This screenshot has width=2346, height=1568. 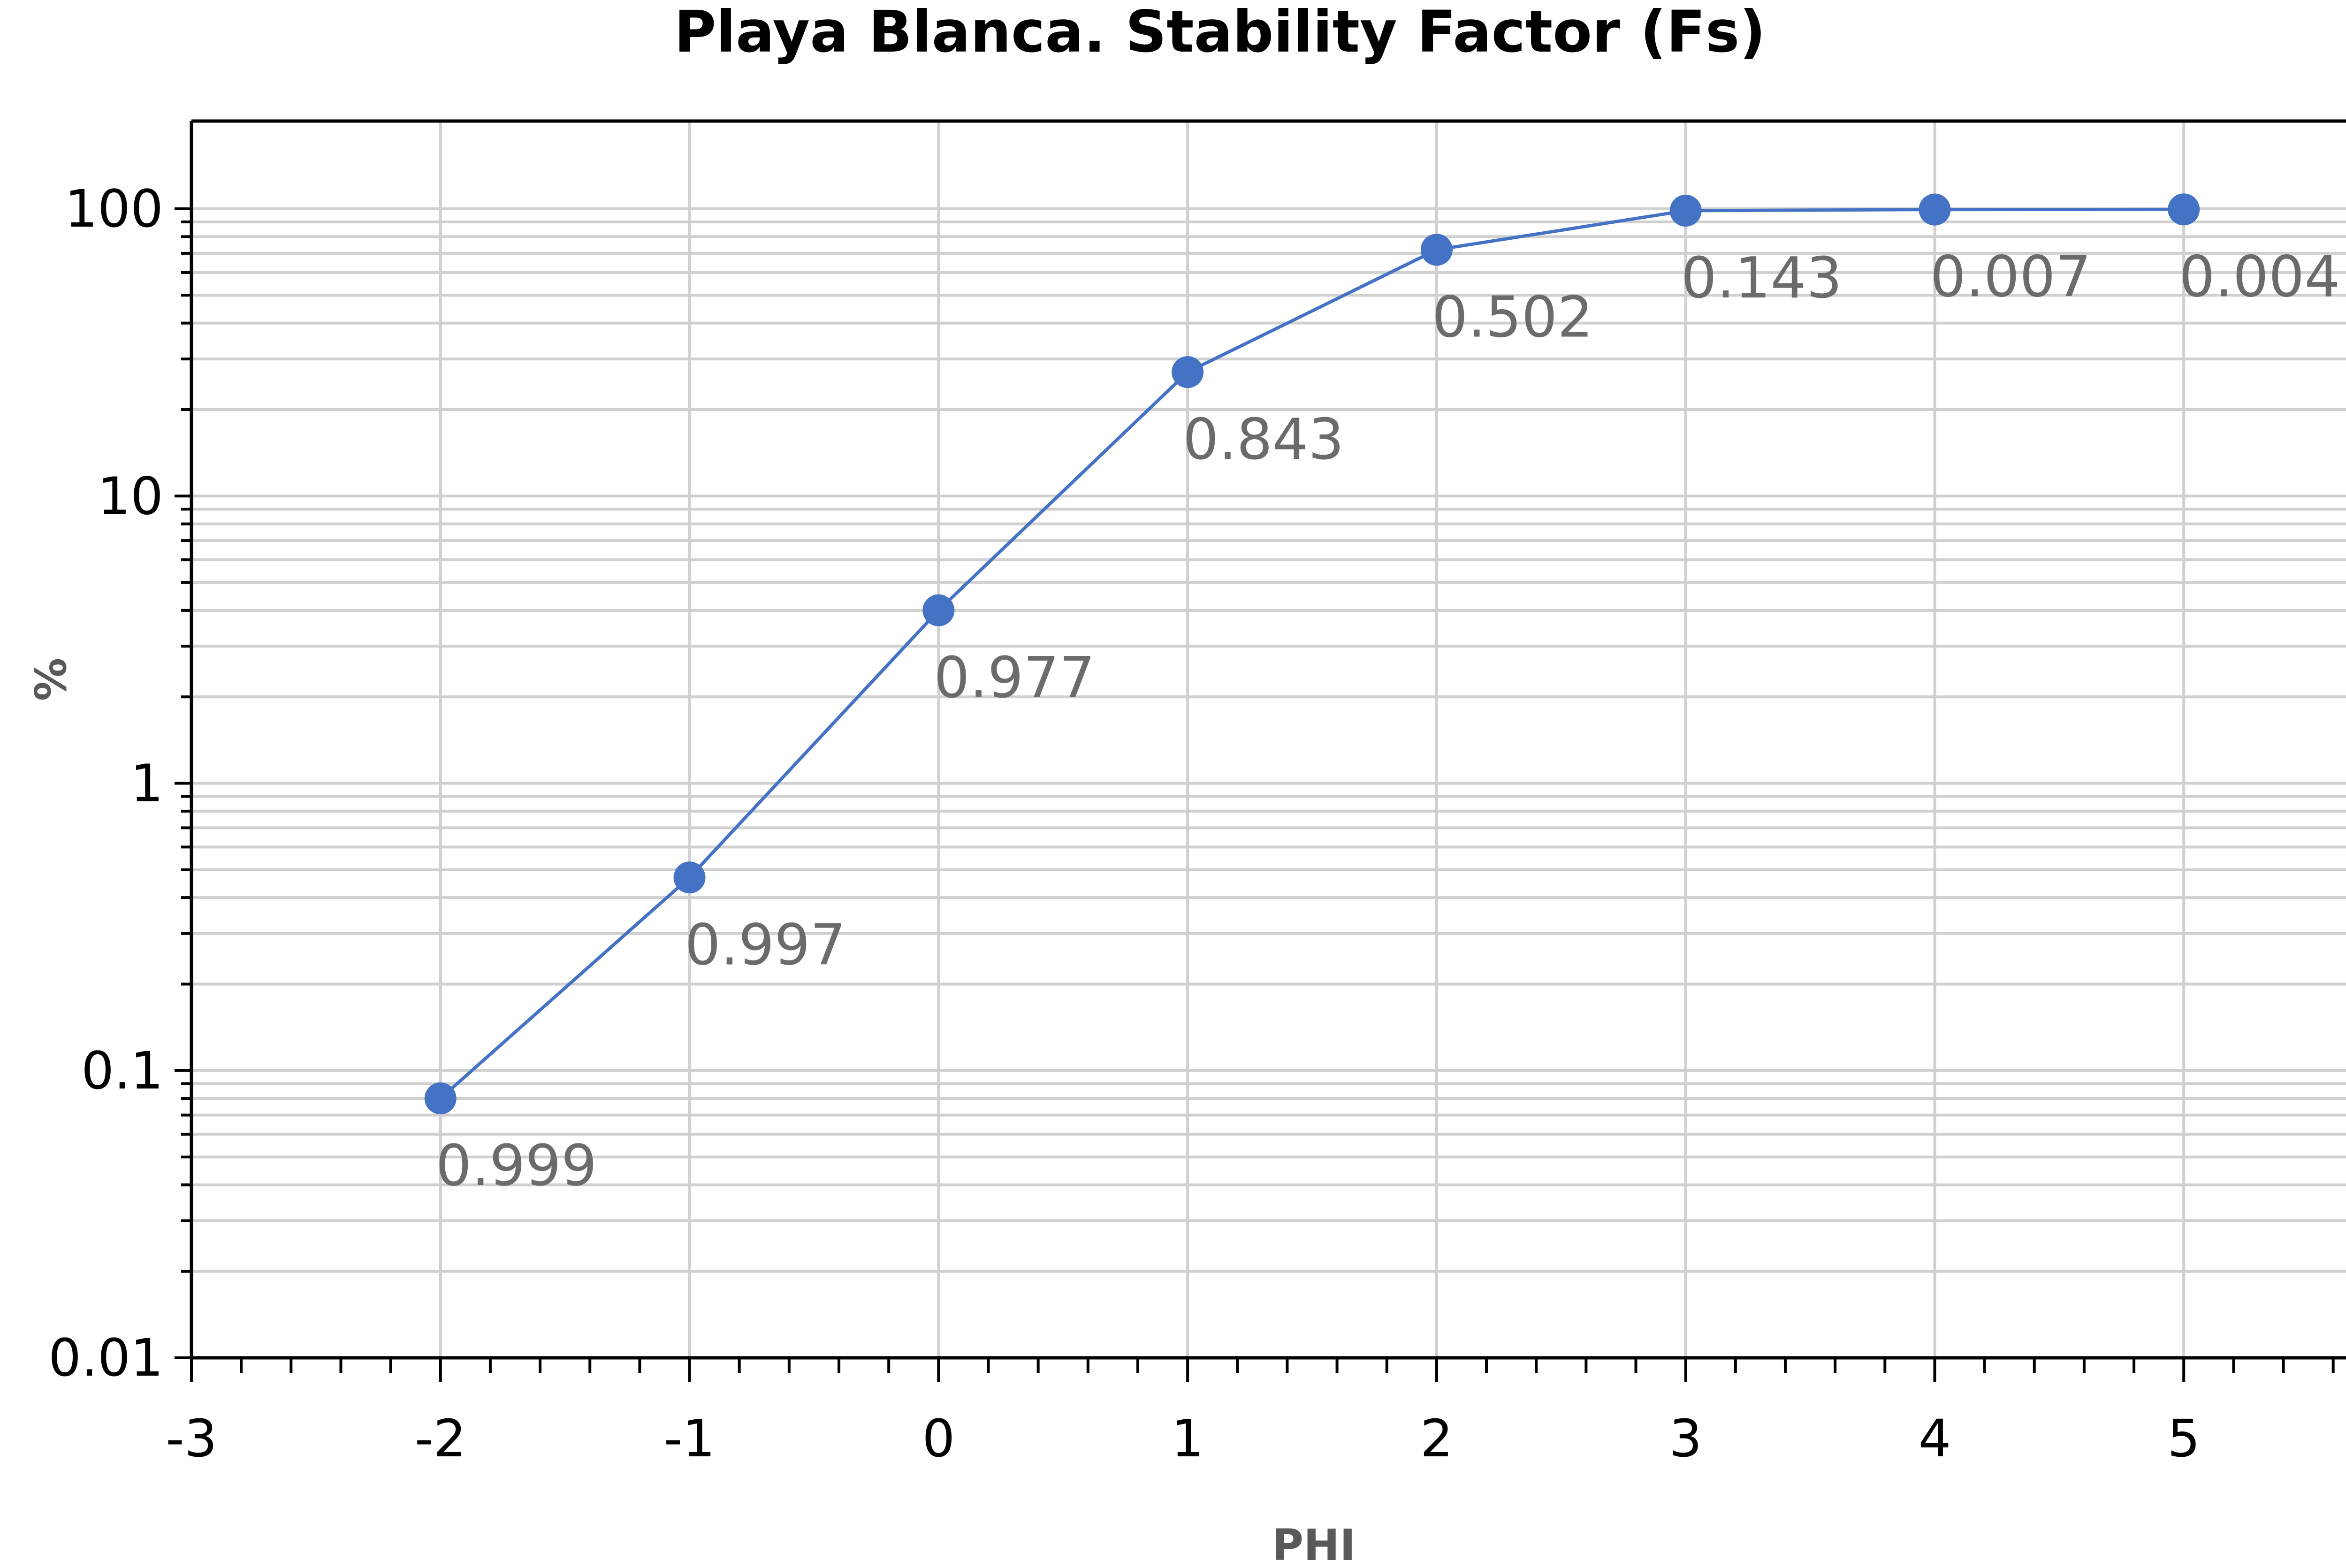 I want to click on data-label: 0.977, so click(x=1015, y=678).